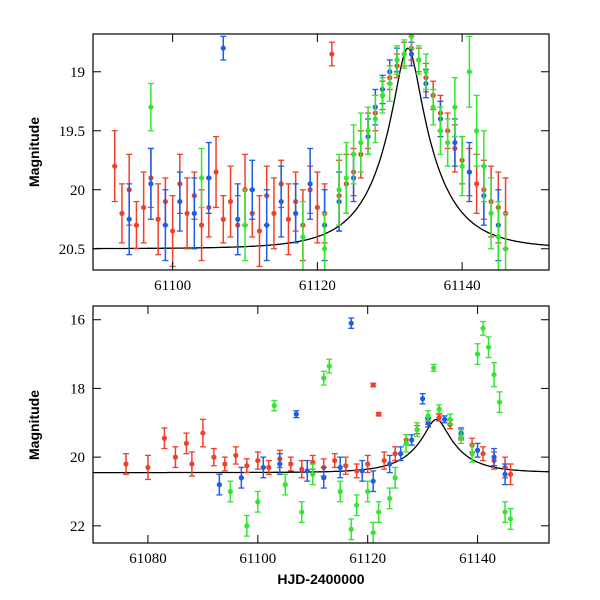  I want to click on top-xtick-label: 61140, so click(462, 286).